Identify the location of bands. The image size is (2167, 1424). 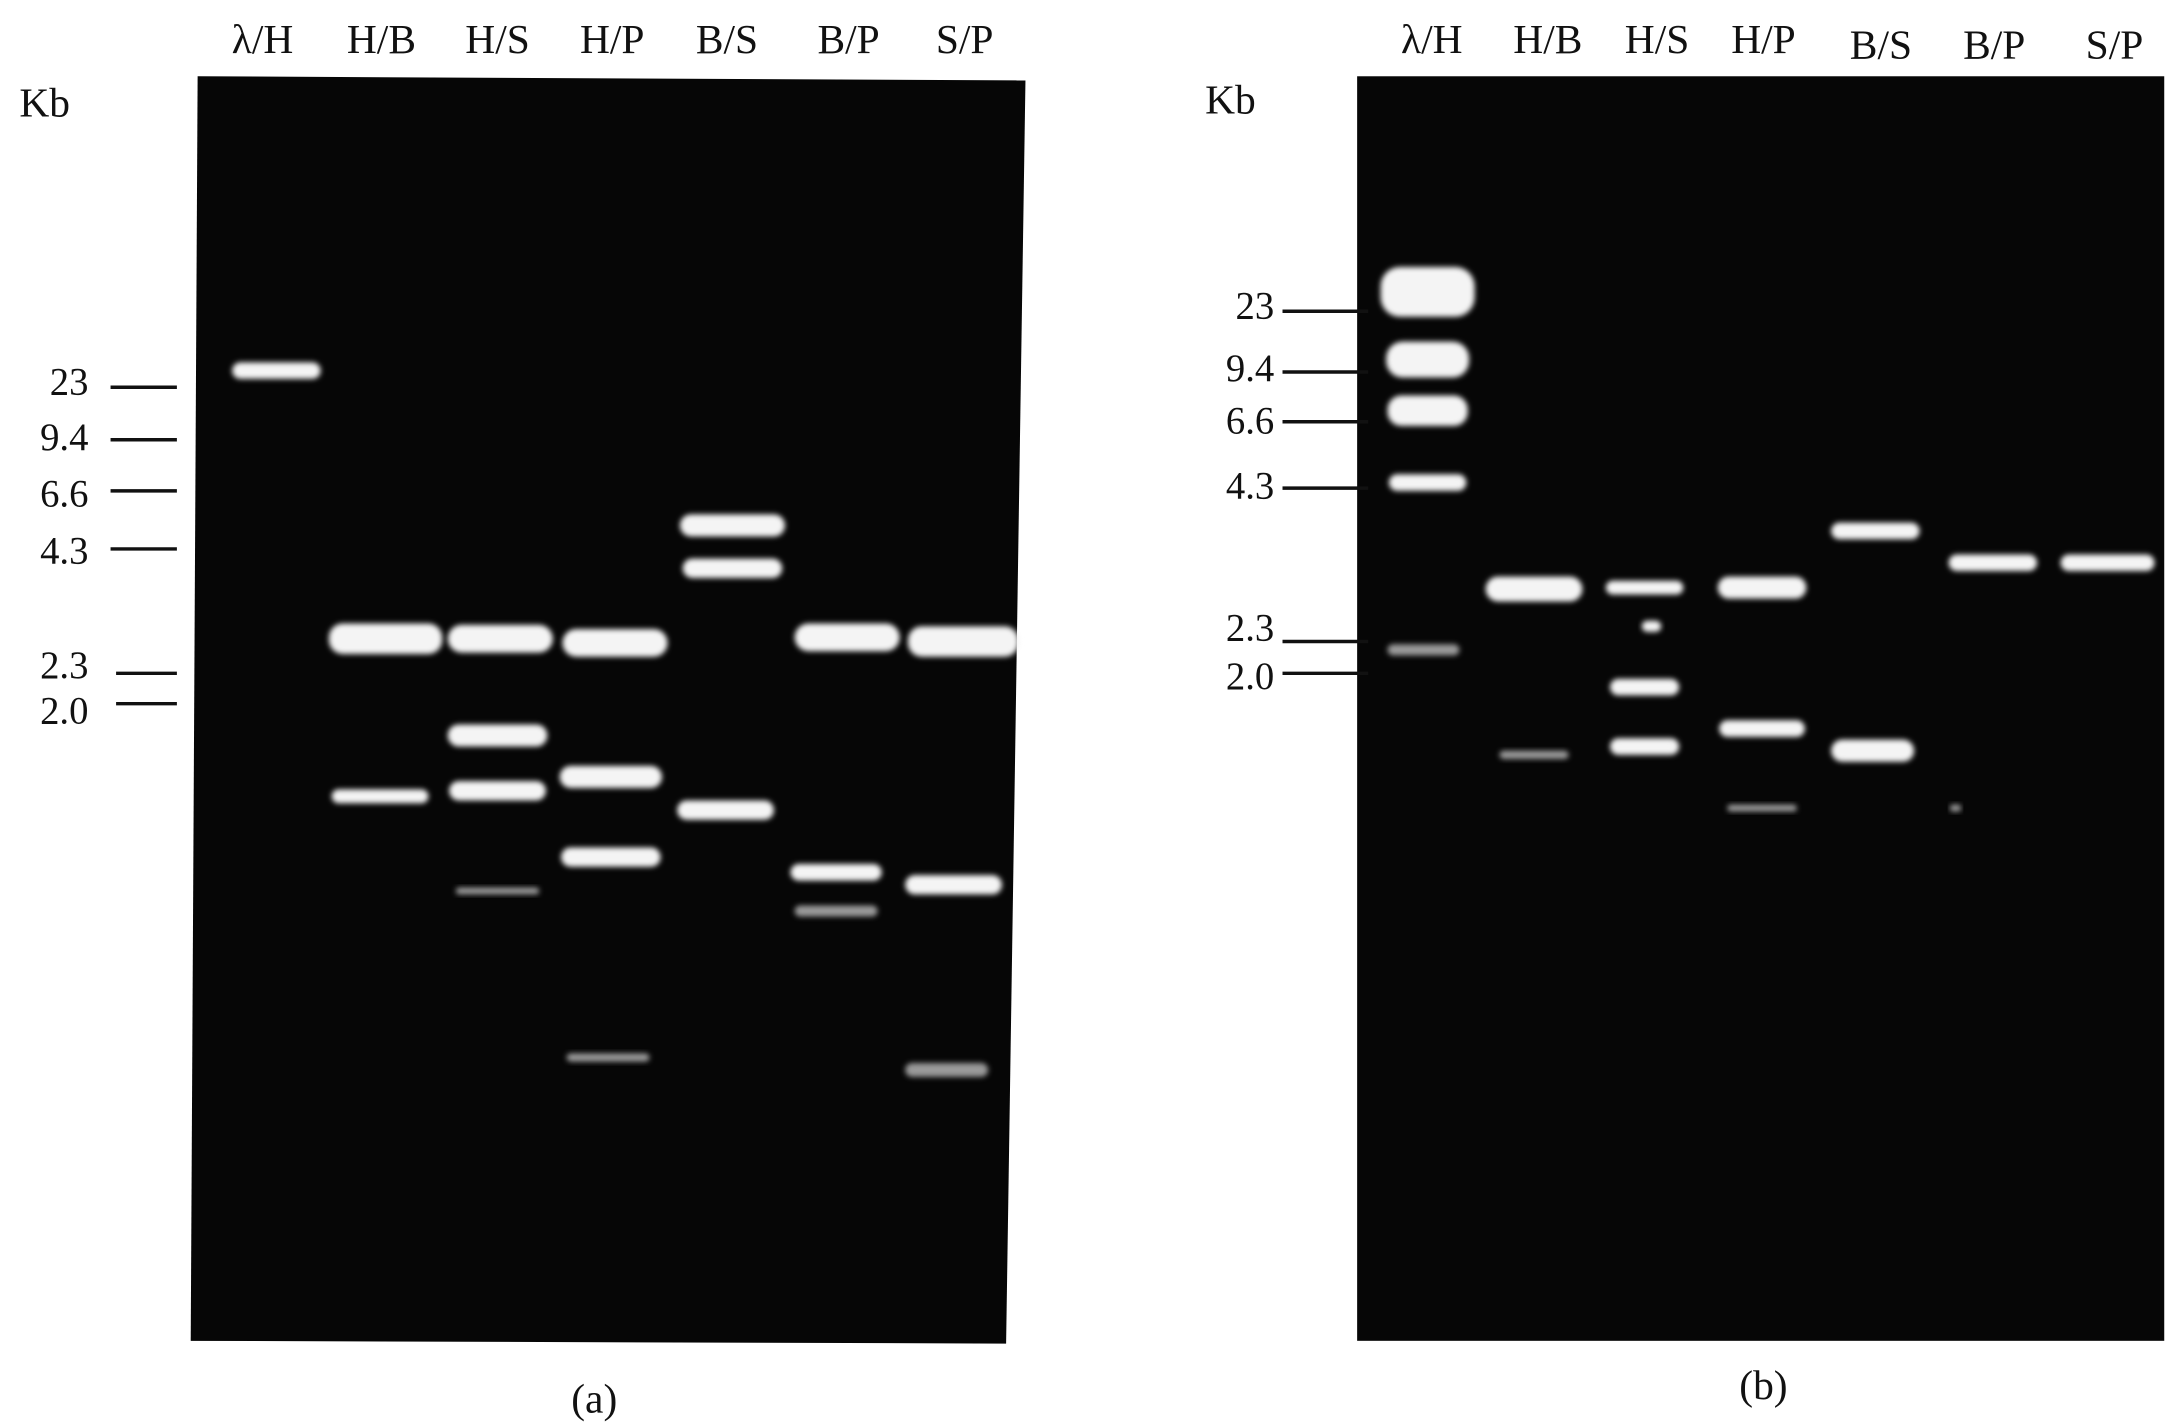
(1767, 539).